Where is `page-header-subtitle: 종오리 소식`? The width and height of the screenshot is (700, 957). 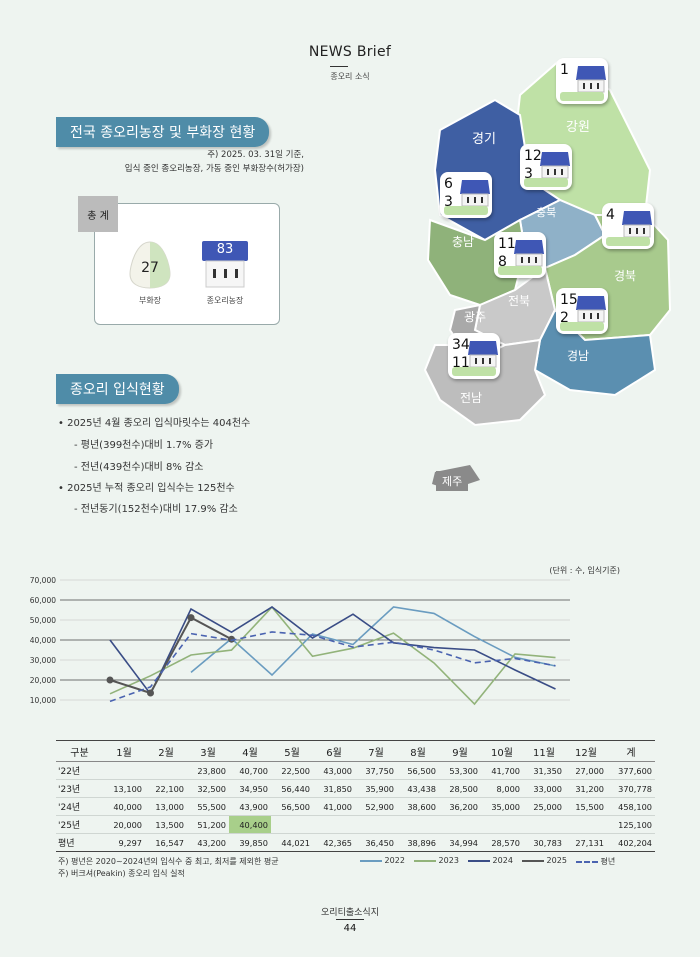
page-header-subtitle: 종오리 소식 is located at coordinates (350, 76).